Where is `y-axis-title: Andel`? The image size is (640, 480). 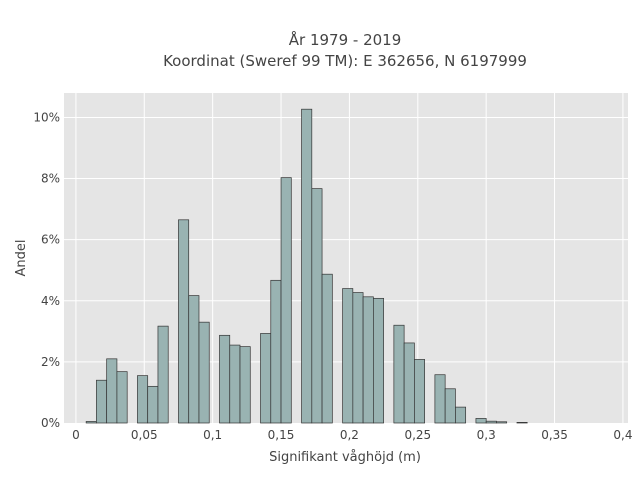 y-axis-title: Andel is located at coordinates (21, 258).